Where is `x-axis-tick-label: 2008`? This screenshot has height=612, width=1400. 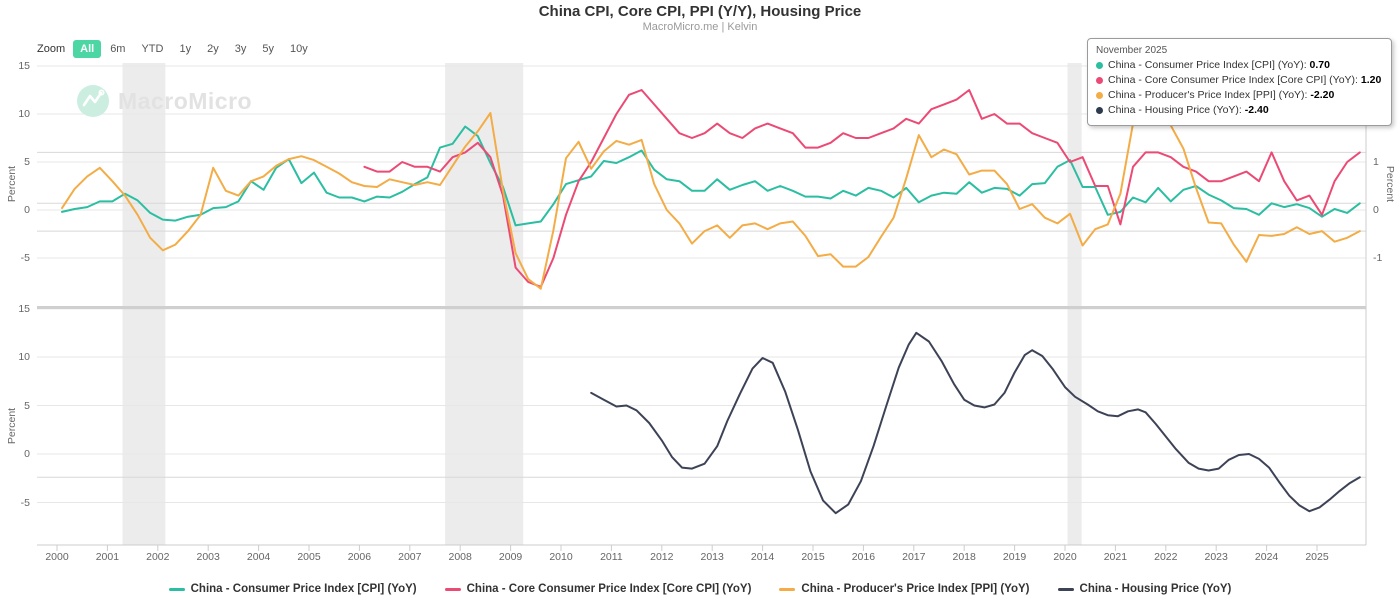
x-axis-tick-label: 2008 is located at coordinates (460, 557).